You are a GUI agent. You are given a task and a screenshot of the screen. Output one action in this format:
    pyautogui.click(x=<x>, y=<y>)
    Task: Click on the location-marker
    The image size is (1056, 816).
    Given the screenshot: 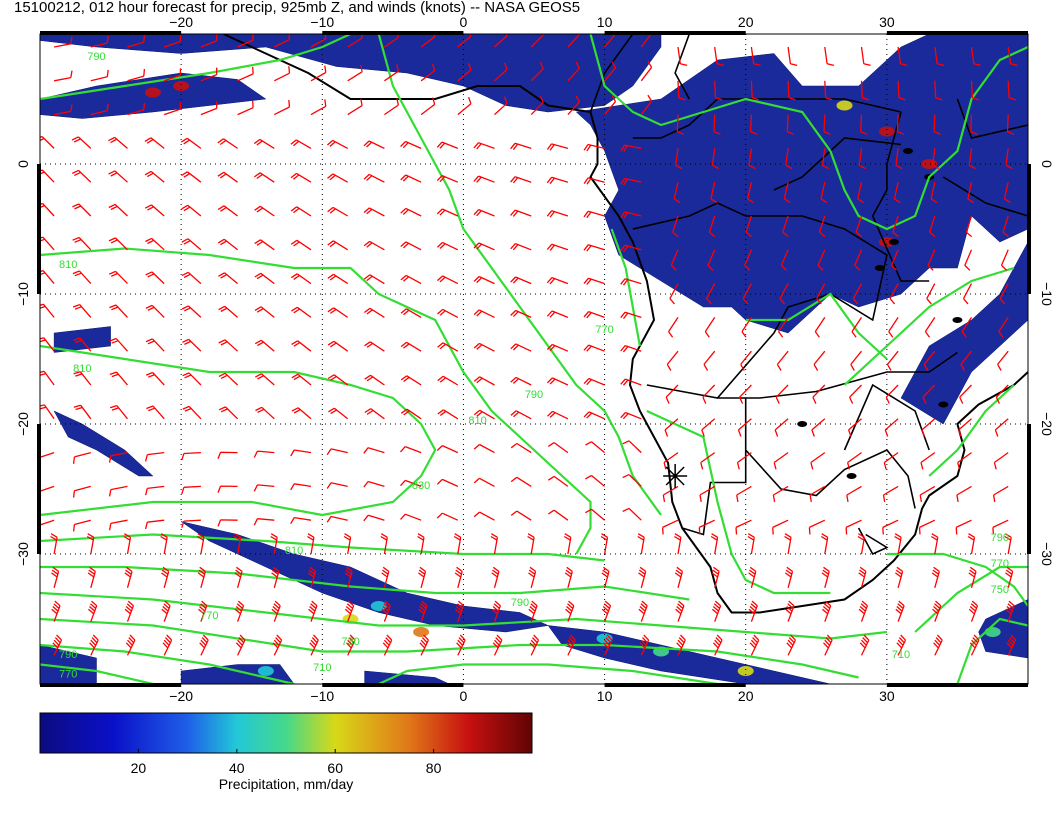 What is the action you would take?
    pyautogui.click(x=675, y=476)
    